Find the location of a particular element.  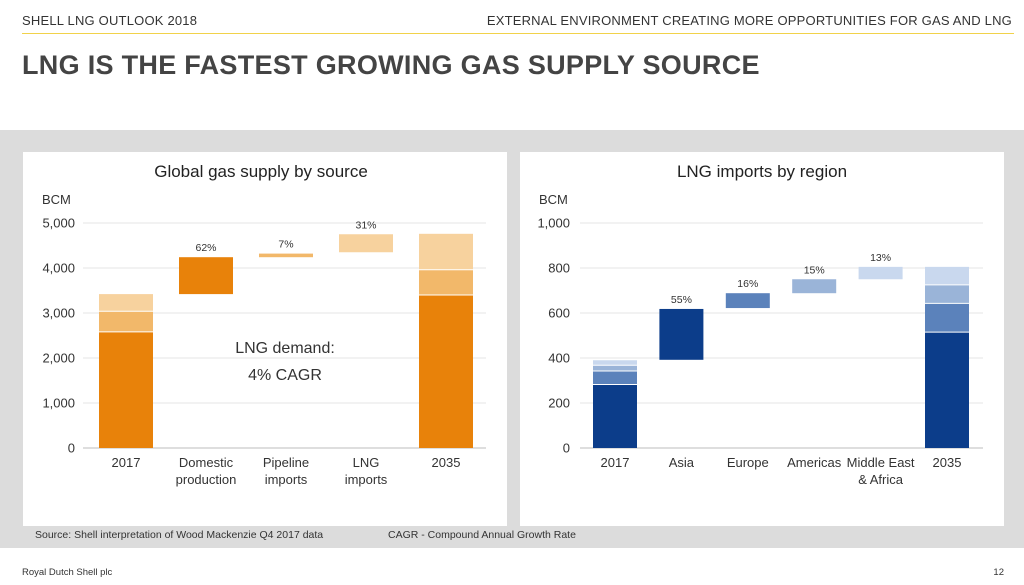

y-tick-label: 5,000 is located at coordinates (58, 223).